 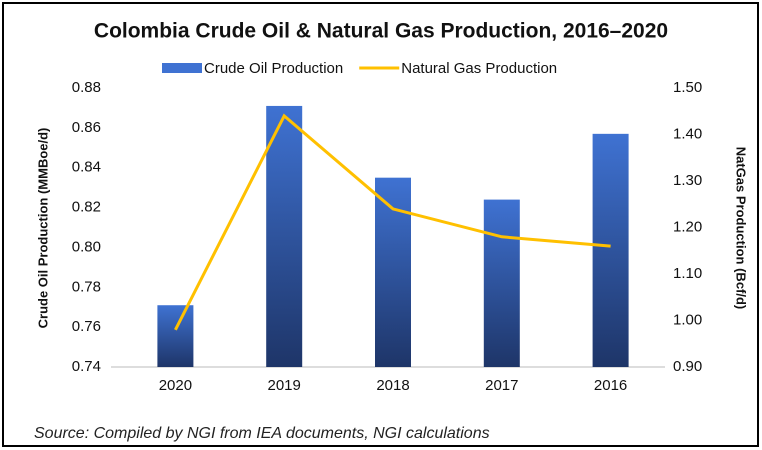 I want to click on y-tick-label: 0.78, so click(x=86, y=286).